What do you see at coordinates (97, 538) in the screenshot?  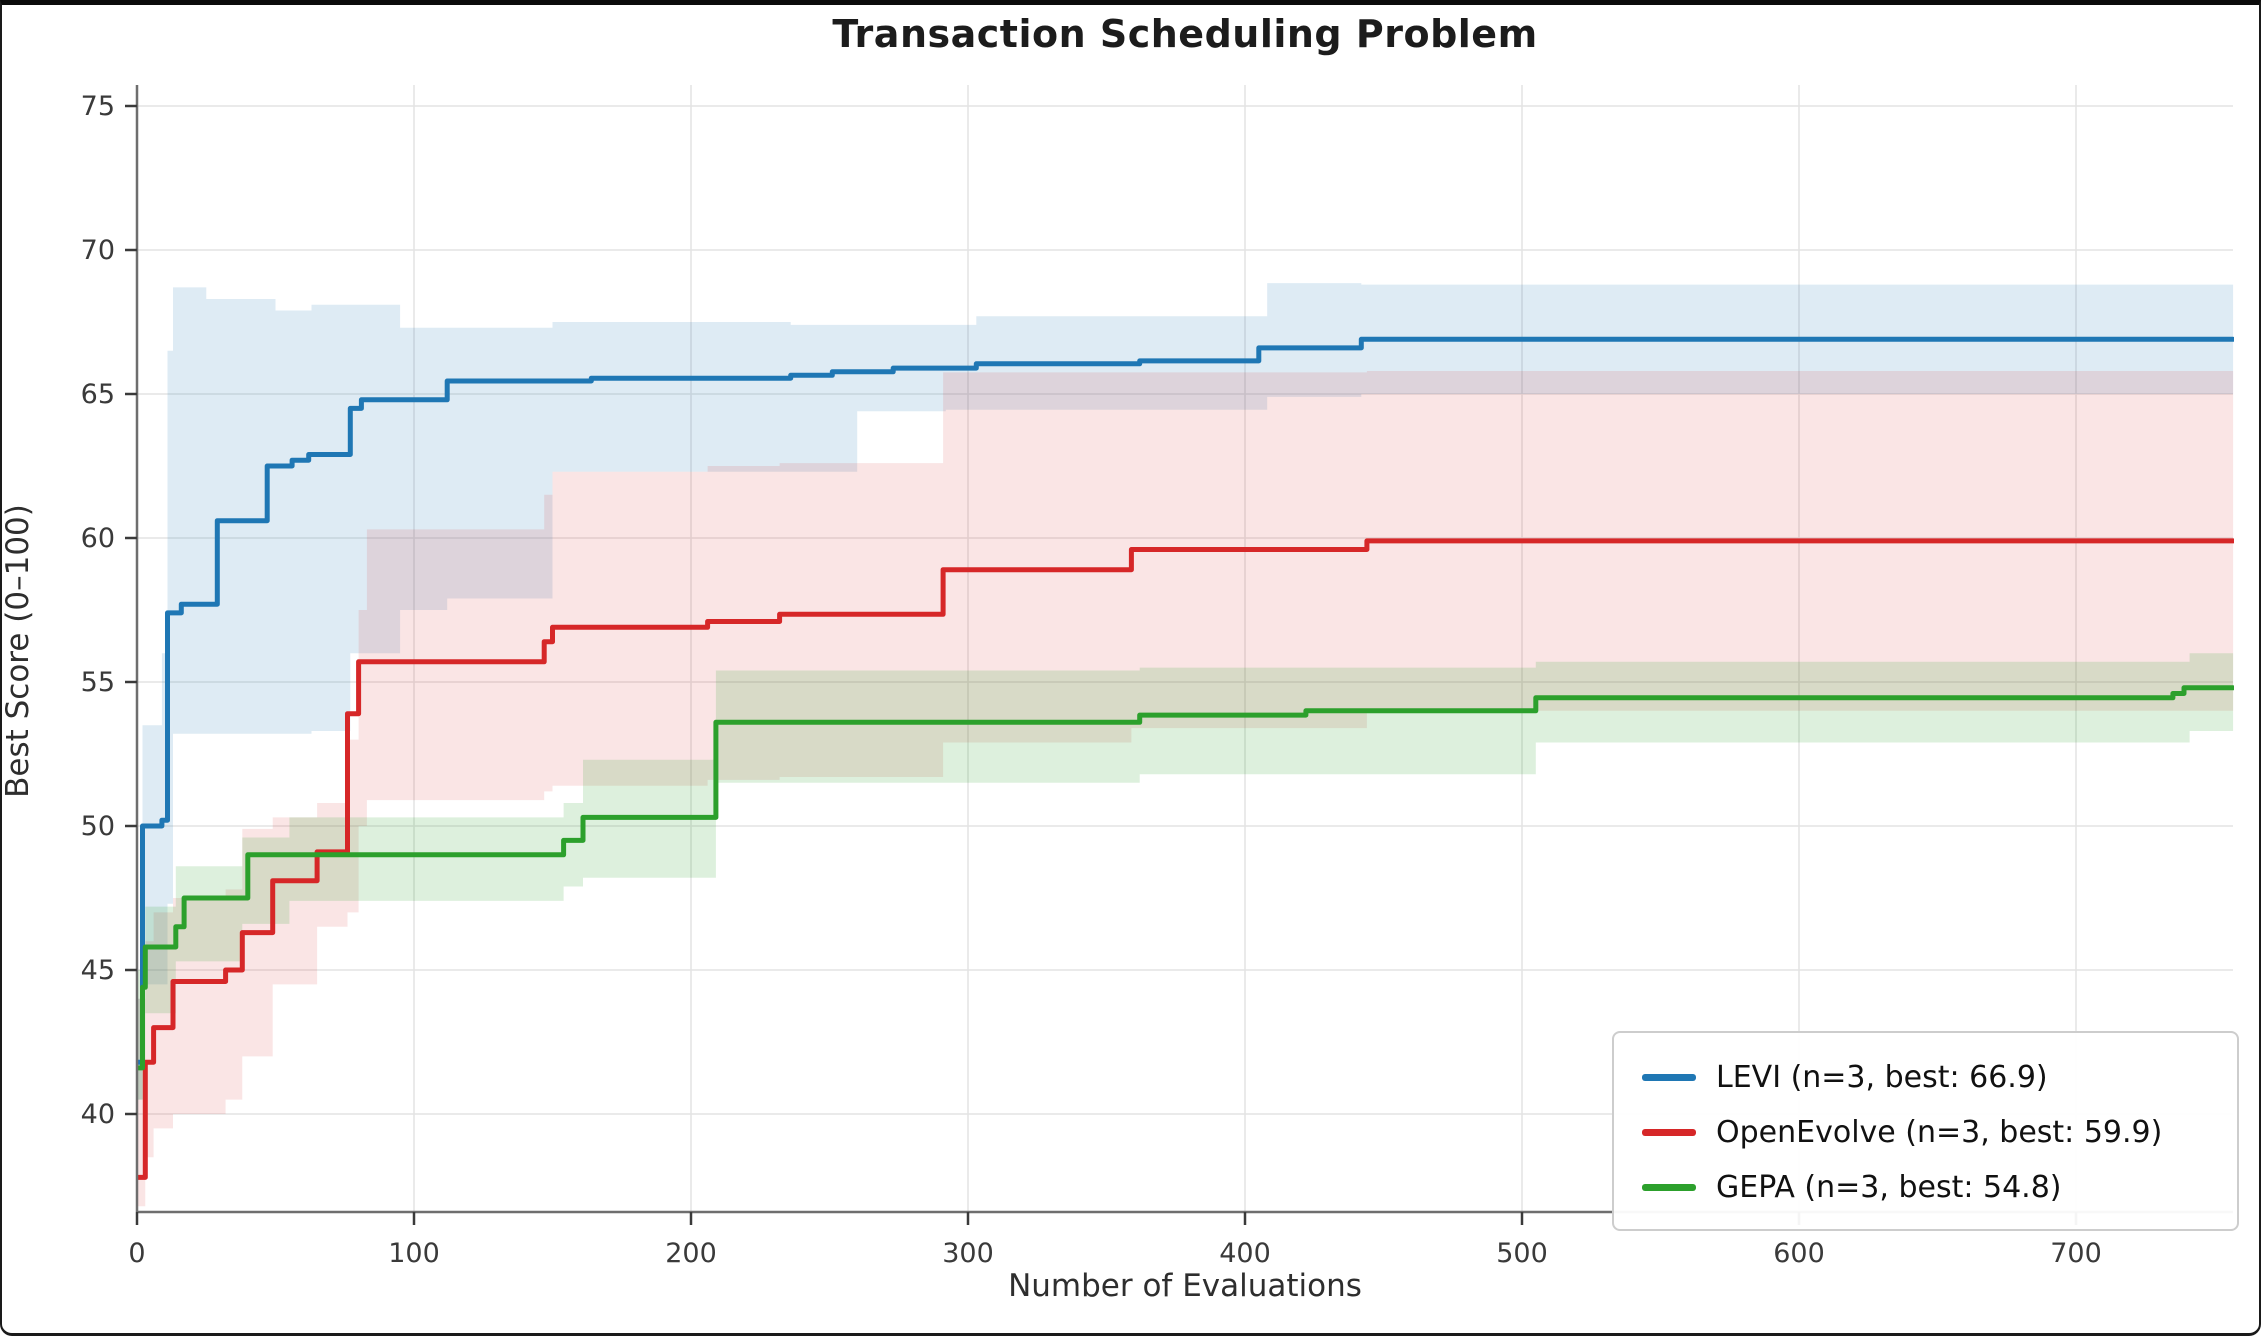 I see `y-tick-label: 60` at bounding box center [97, 538].